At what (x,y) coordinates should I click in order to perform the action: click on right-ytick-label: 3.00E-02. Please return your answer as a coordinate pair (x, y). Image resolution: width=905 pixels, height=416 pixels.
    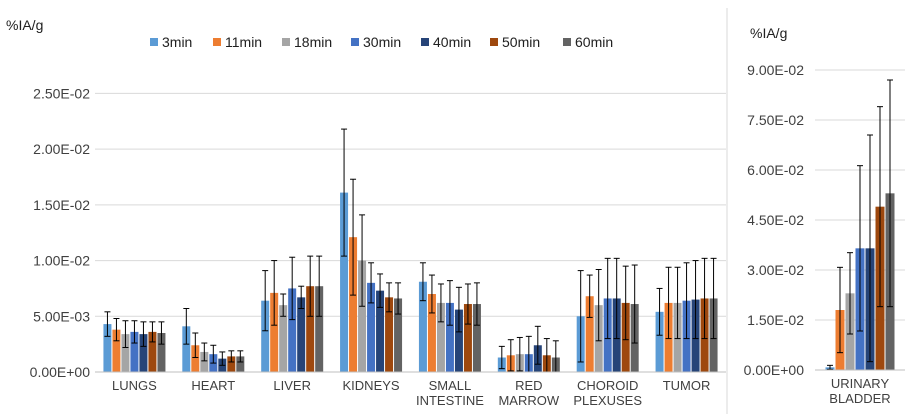
    Looking at the image, I should click on (775, 270).